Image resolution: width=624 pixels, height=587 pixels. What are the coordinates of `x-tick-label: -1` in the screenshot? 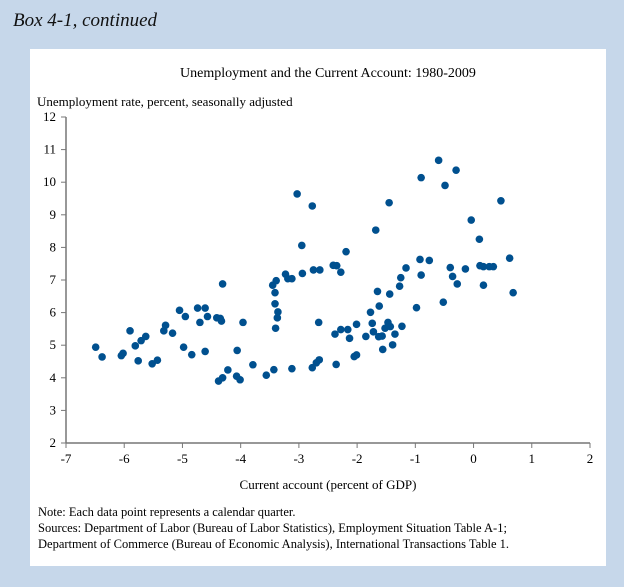 It's located at (415, 458).